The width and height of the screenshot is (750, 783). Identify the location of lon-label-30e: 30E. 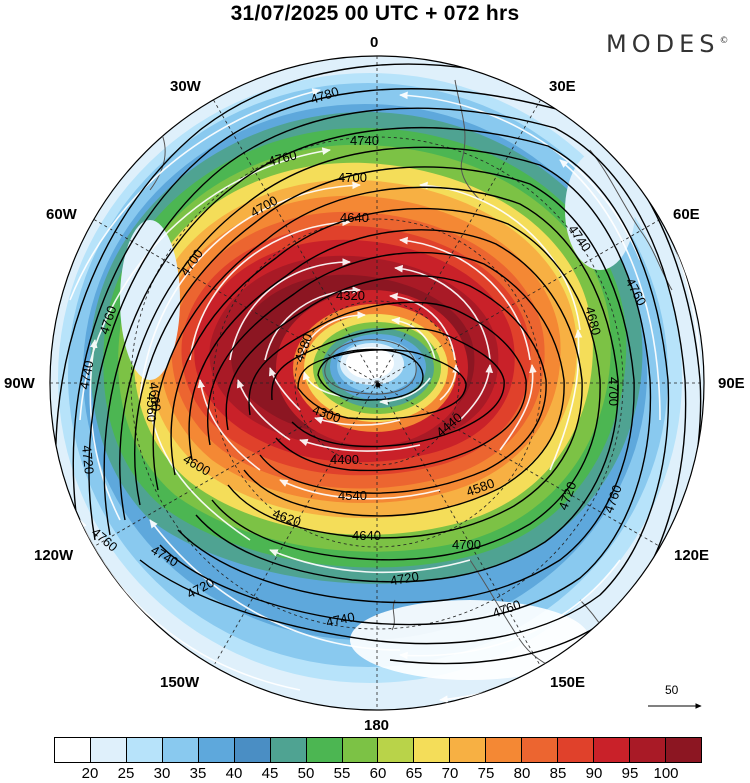
(562, 86).